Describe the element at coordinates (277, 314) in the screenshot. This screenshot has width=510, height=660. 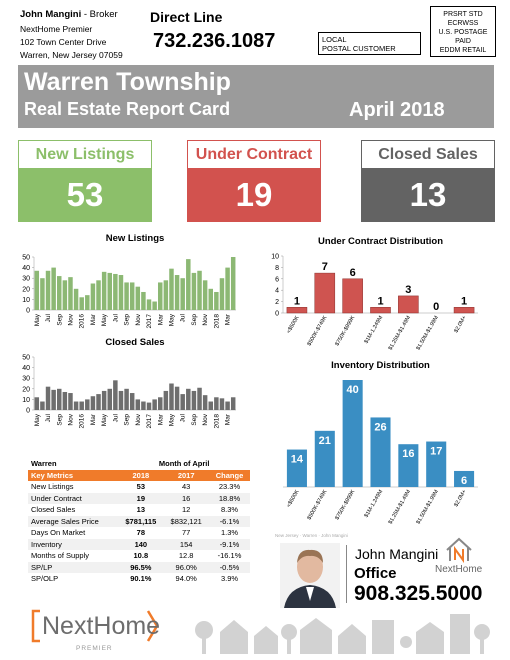
I see `y-tick-label: 0` at that location.